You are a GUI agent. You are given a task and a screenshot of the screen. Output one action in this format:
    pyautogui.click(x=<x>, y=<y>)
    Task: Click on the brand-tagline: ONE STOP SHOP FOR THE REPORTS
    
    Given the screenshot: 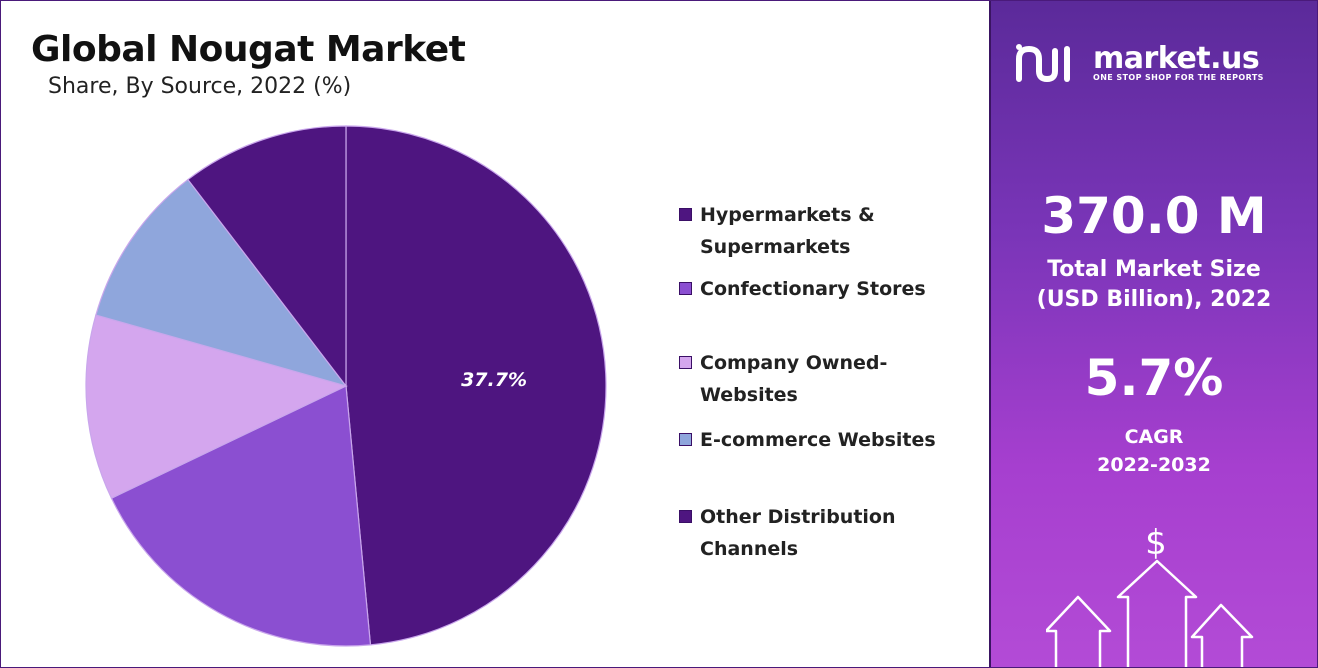 What is the action you would take?
    pyautogui.click(x=1178, y=77)
    